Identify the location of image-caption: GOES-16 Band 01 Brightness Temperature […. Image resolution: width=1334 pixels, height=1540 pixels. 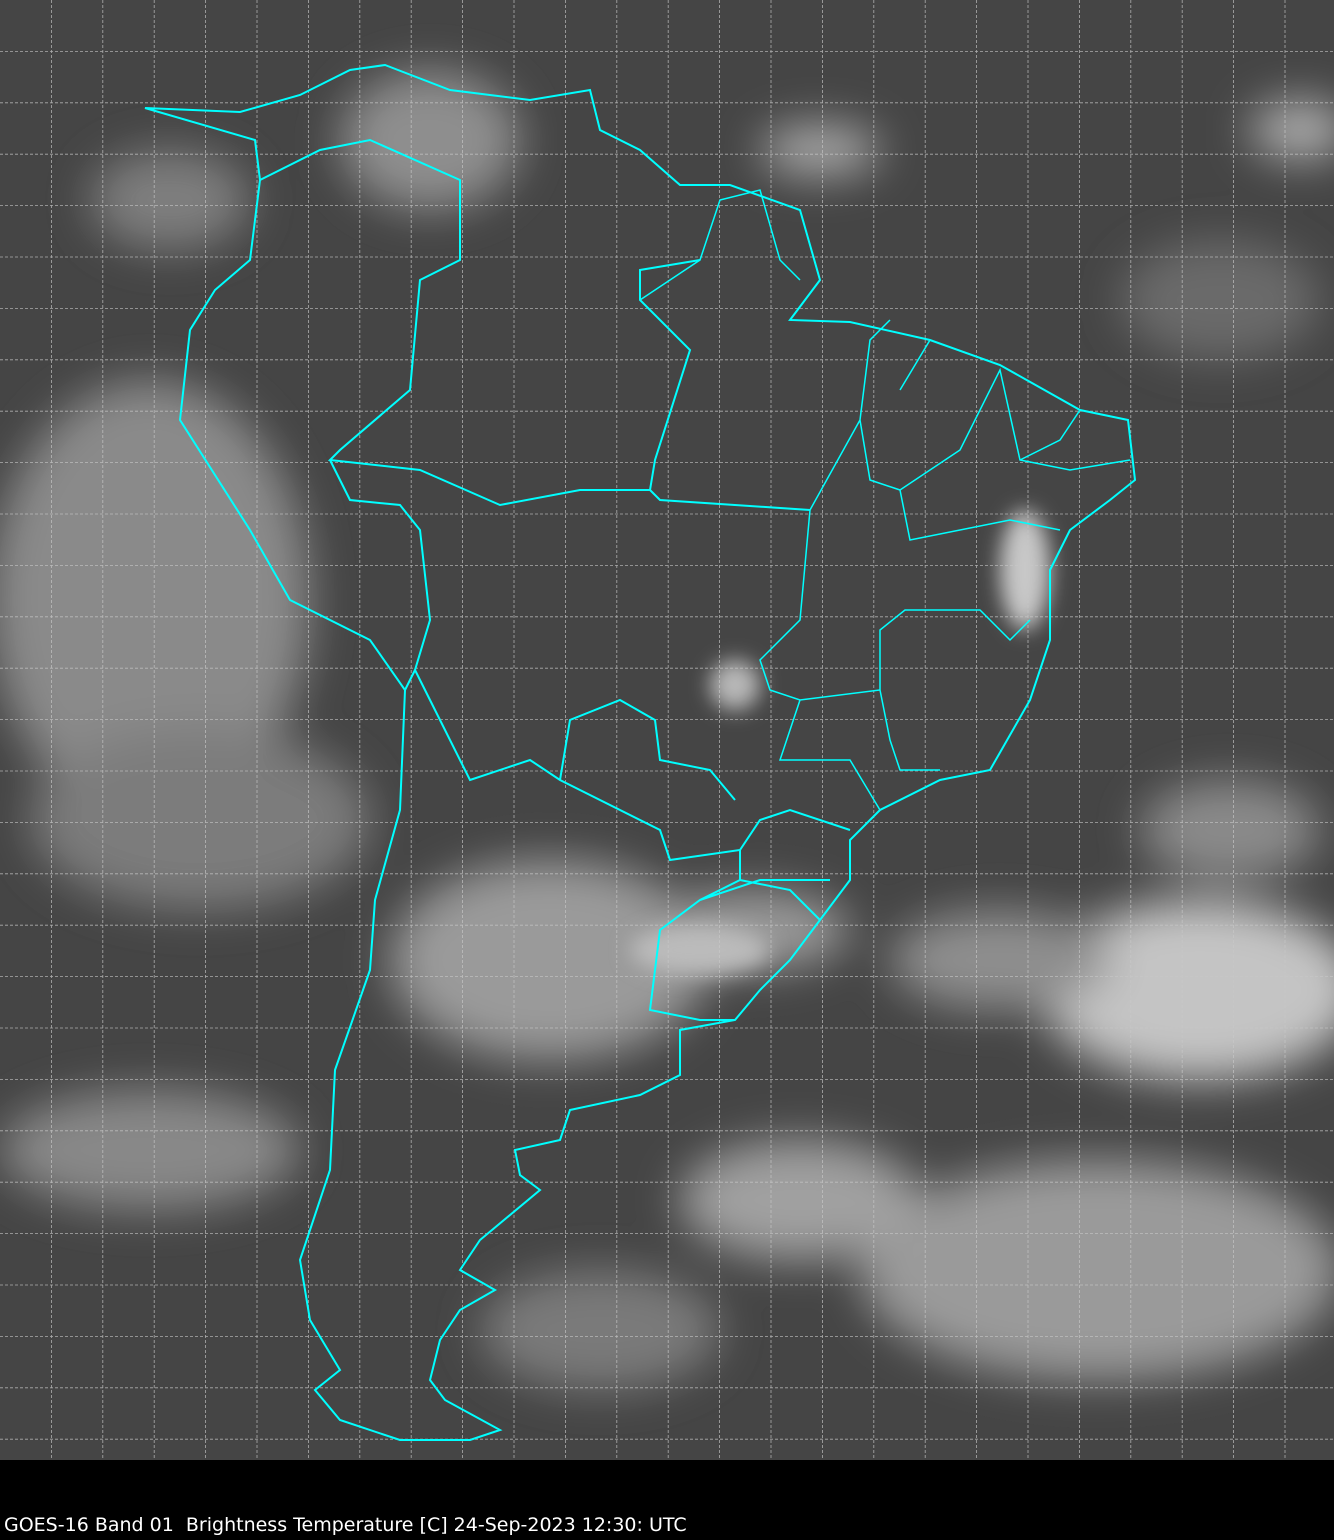
(345, 1525).